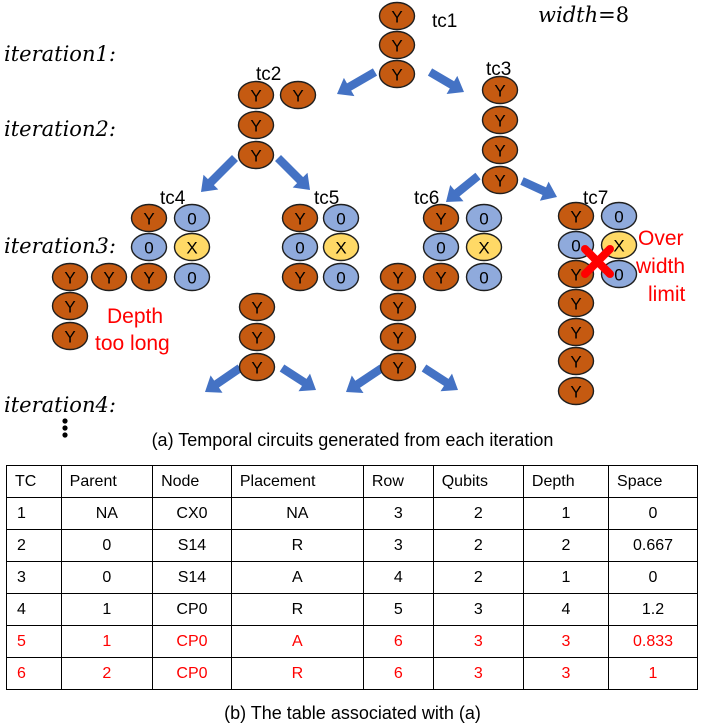 This screenshot has width=705, height=727. What do you see at coordinates (297, 641) in the screenshot?
I see `table-cell: A` at bounding box center [297, 641].